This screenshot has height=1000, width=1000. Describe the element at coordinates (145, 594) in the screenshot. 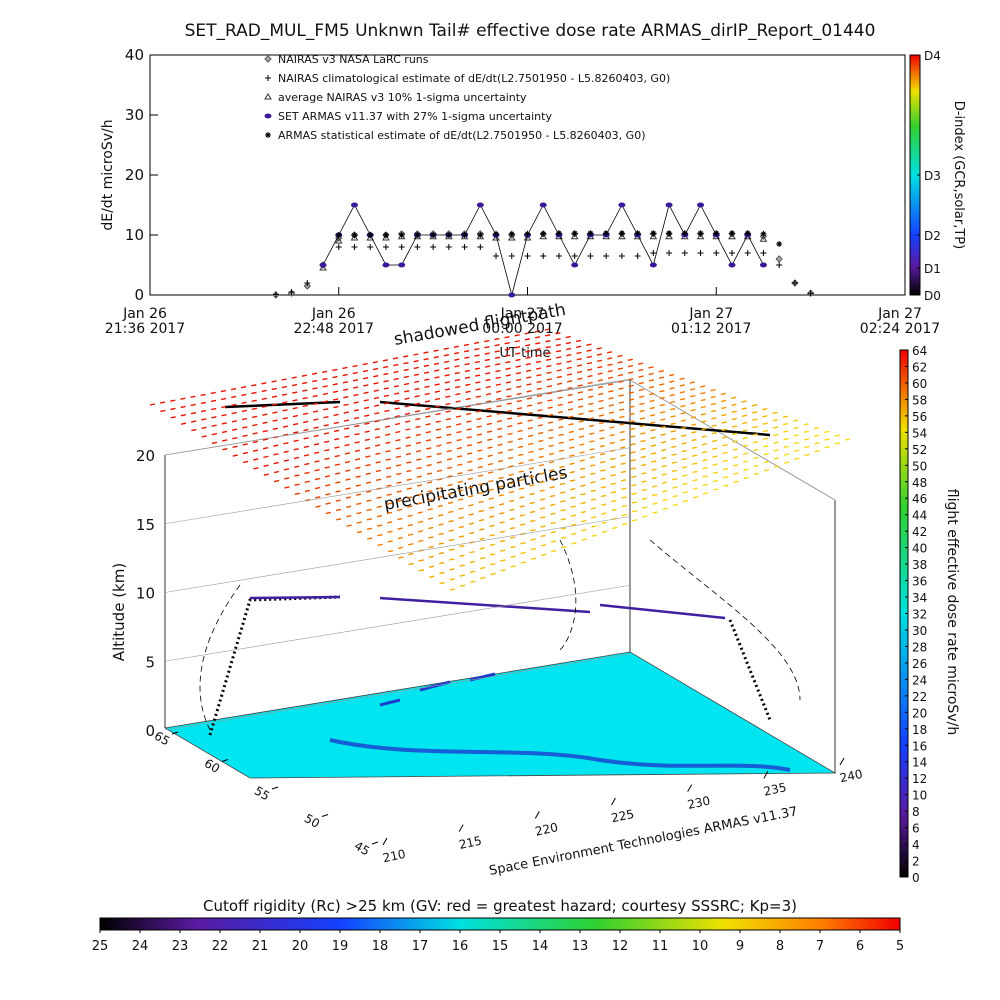

I see `z-tick-label: 10` at that location.